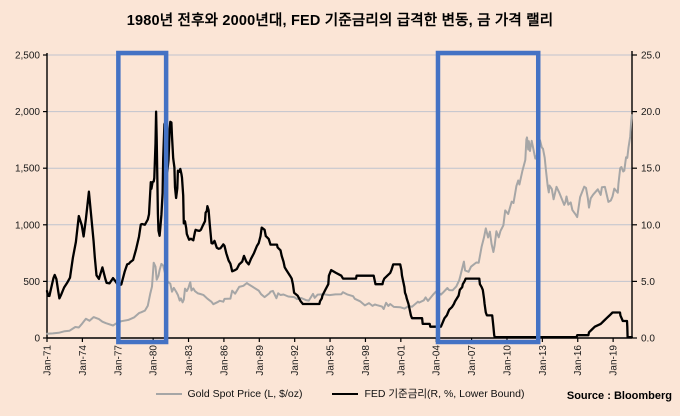 The width and height of the screenshot is (680, 416). Describe the element at coordinates (614, 360) in the screenshot. I see `x-axis-tick-label: Jan-19` at that location.